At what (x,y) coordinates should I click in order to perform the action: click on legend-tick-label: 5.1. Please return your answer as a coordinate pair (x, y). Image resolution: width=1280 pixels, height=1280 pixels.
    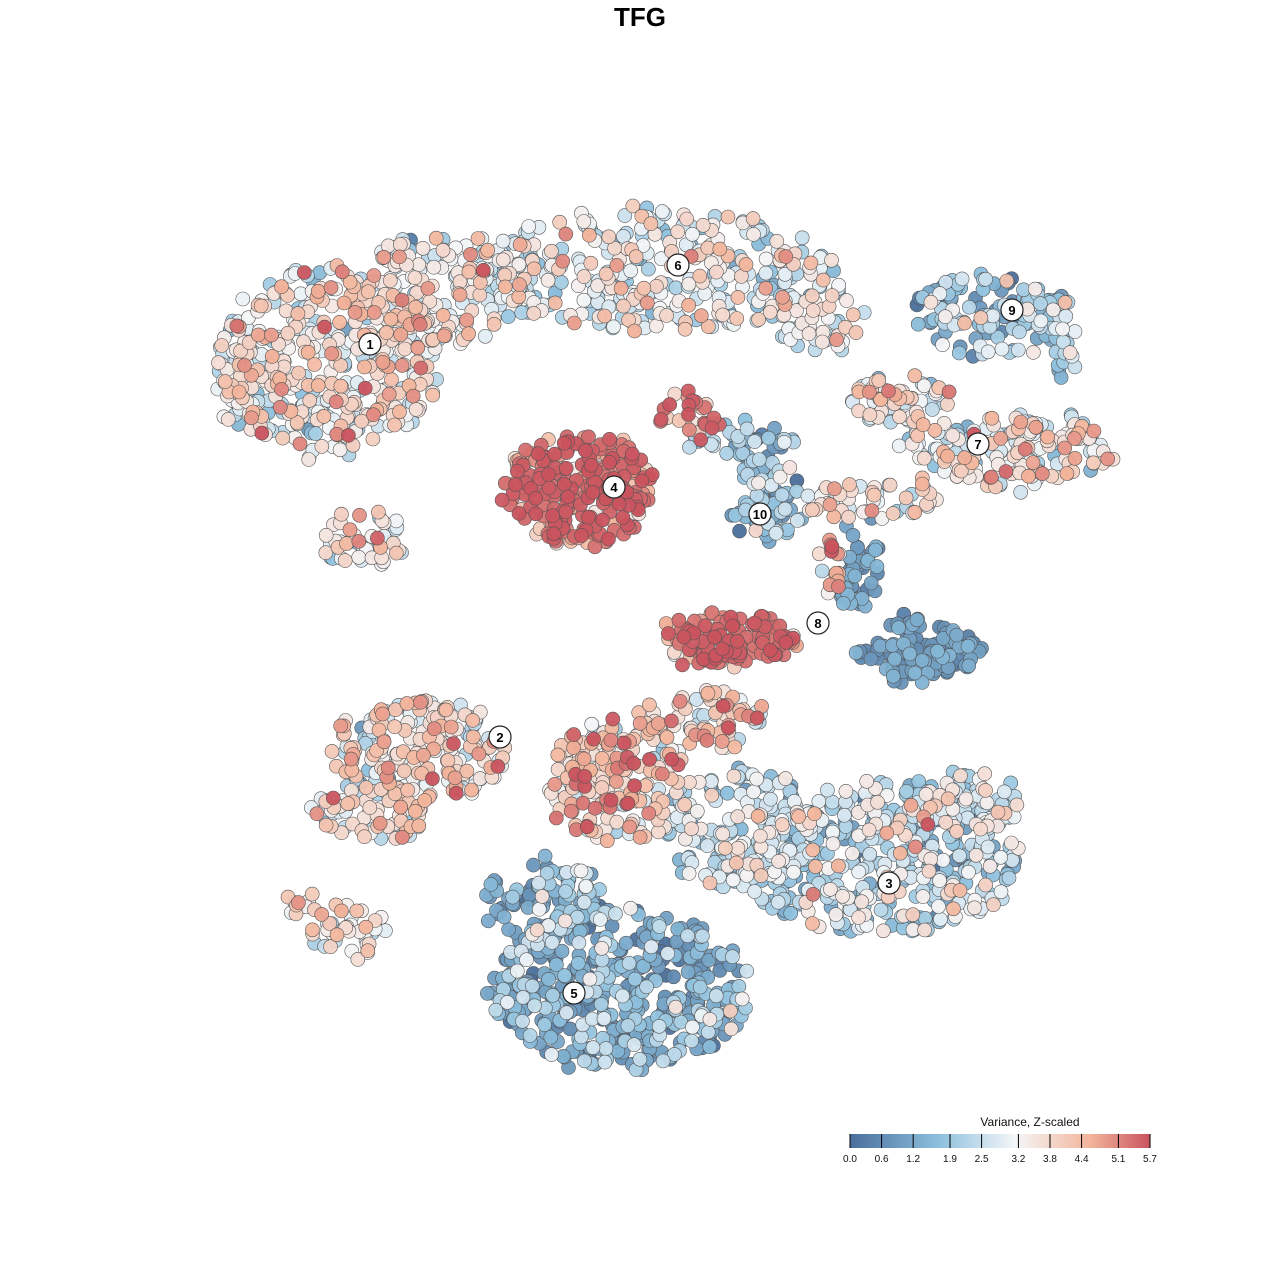
    Looking at the image, I should click on (1118, 1159).